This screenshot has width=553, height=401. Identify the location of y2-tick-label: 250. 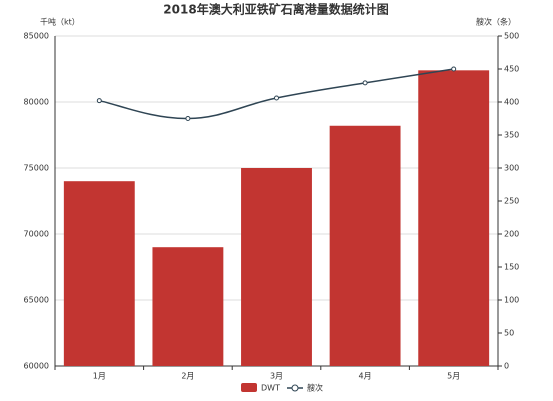
(511, 201).